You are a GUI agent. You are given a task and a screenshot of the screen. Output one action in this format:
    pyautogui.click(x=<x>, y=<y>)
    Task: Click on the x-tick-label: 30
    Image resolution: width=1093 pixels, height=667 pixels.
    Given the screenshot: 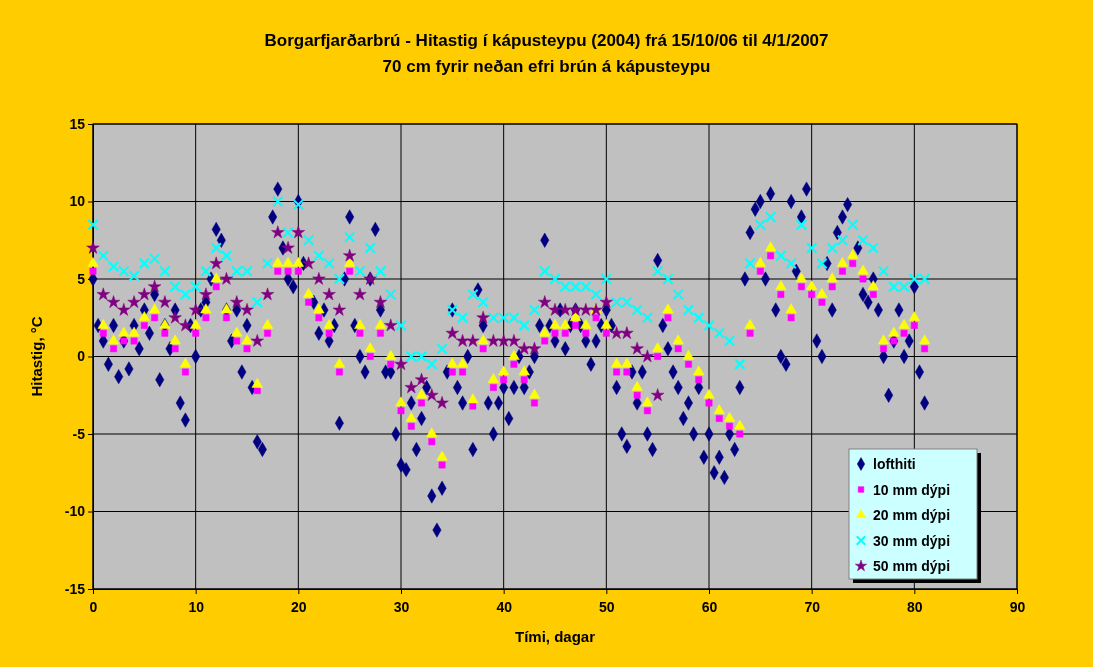 What is the action you would take?
    pyautogui.click(x=401, y=607)
    